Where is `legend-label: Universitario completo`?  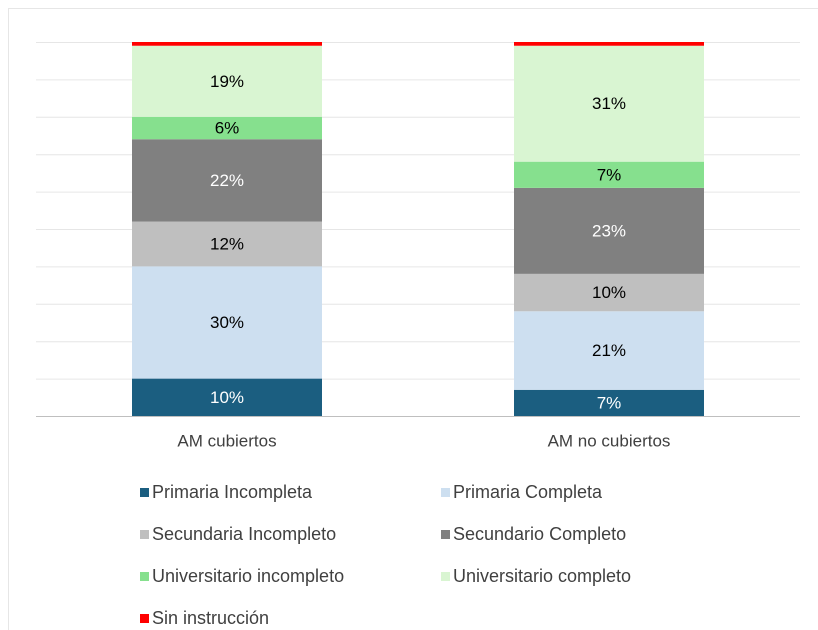 legend-label: Universitario completo is located at coordinates (542, 576).